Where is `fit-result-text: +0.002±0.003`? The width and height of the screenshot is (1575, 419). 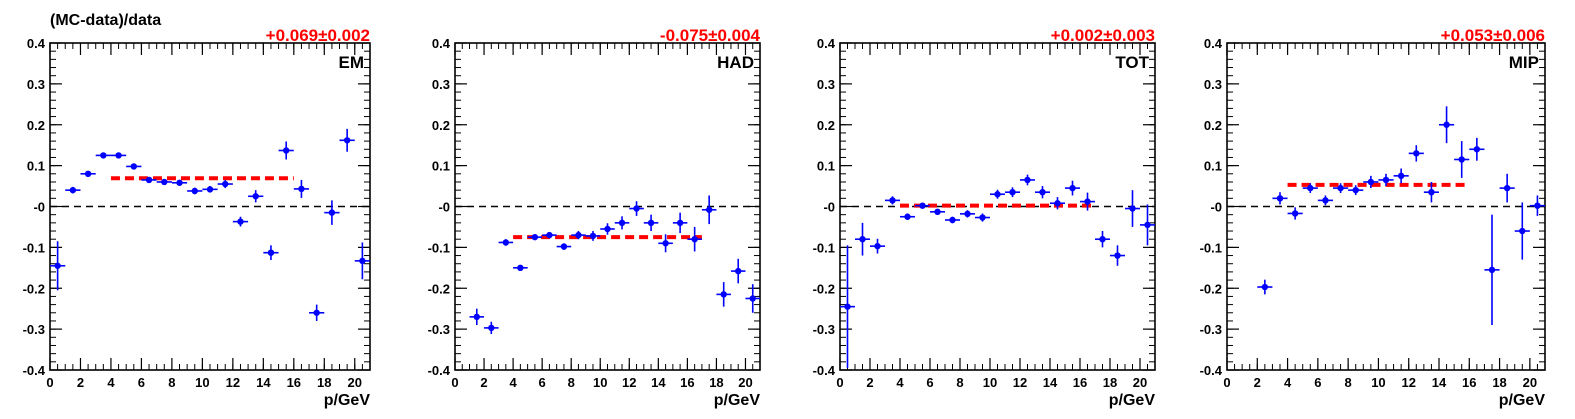
fit-result-text: +0.002±0.003 is located at coordinates (1103, 35).